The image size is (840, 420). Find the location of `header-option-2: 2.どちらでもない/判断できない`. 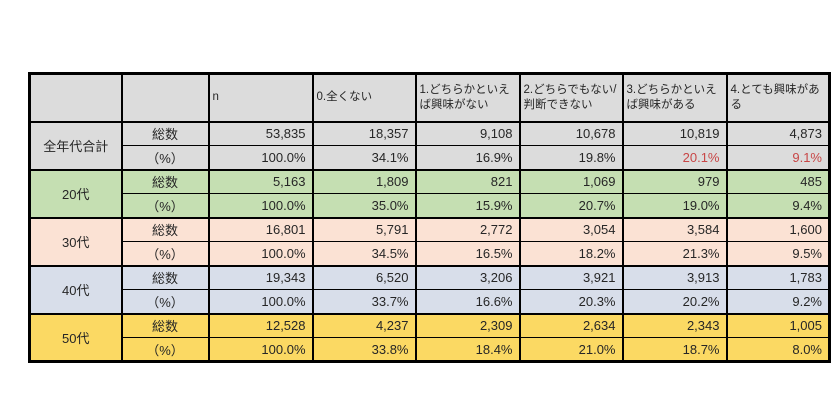

header-option-2: 2.どちらでもない/判断できない is located at coordinates (571, 98).